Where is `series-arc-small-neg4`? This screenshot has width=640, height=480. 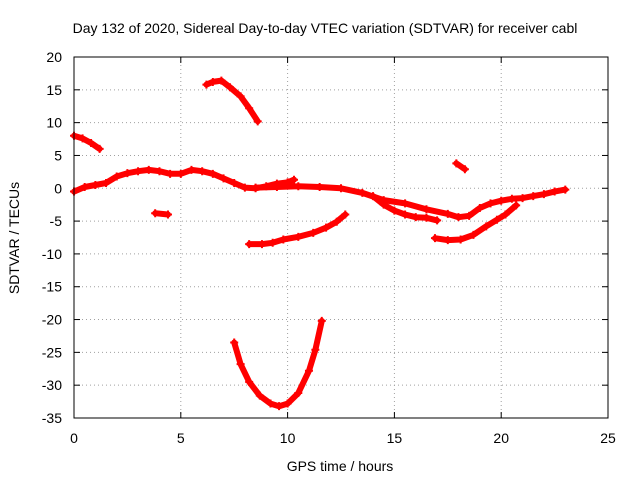
series-arc-small-neg4 is located at coordinates (161, 214).